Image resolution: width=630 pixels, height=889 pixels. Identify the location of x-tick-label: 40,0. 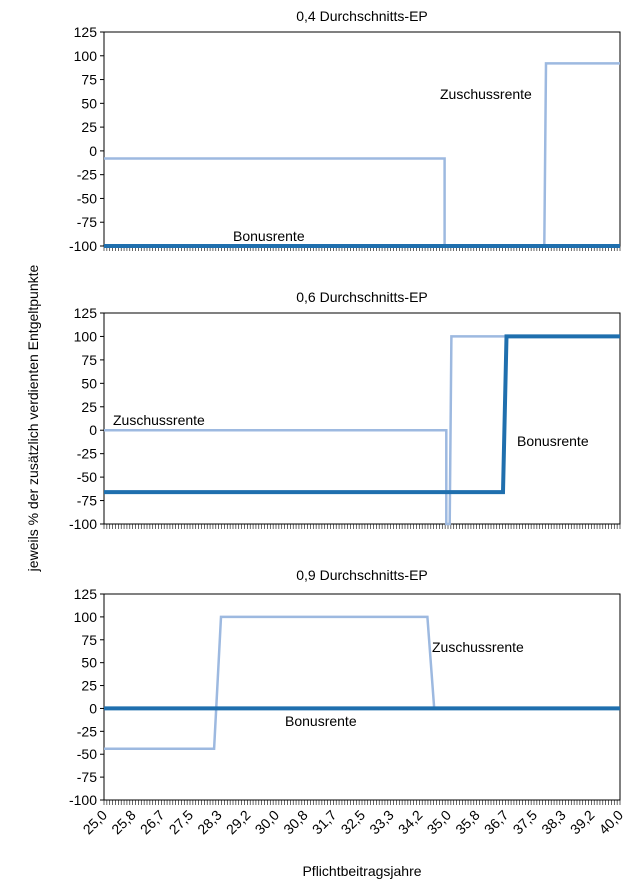
(611, 822).